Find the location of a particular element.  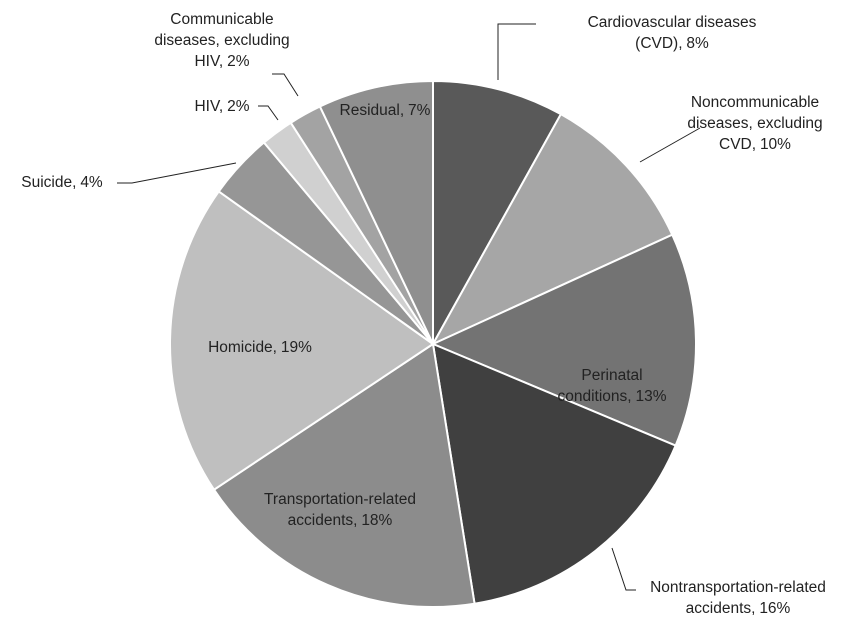

value-label: 13% is located at coordinates (651, 396).